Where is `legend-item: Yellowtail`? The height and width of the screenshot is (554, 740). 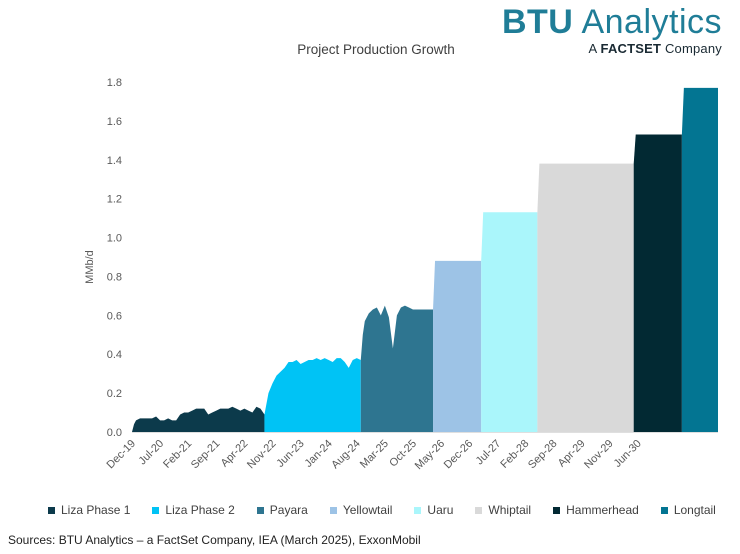 legend-item: Yellowtail is located at coordinates (361, 510).